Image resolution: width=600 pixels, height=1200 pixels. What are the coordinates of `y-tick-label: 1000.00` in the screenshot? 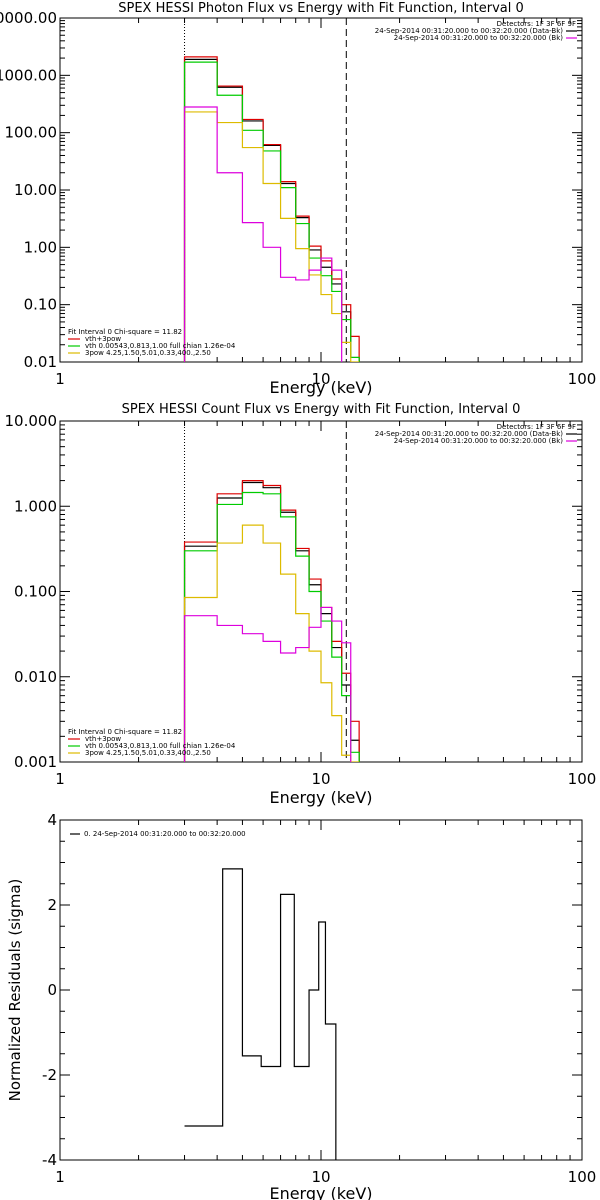 It's located at (28, 75).